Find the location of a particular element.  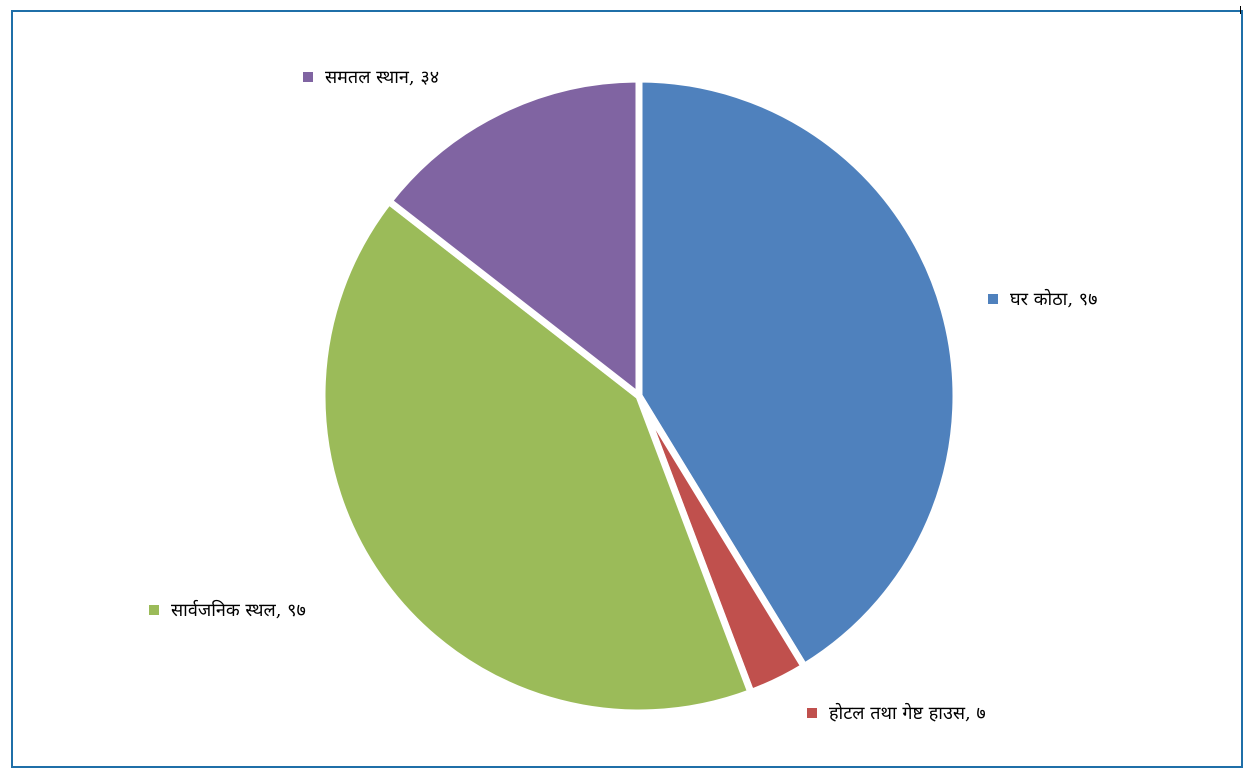

swatch-ghar-kotha is located at coordinates (993, 299).